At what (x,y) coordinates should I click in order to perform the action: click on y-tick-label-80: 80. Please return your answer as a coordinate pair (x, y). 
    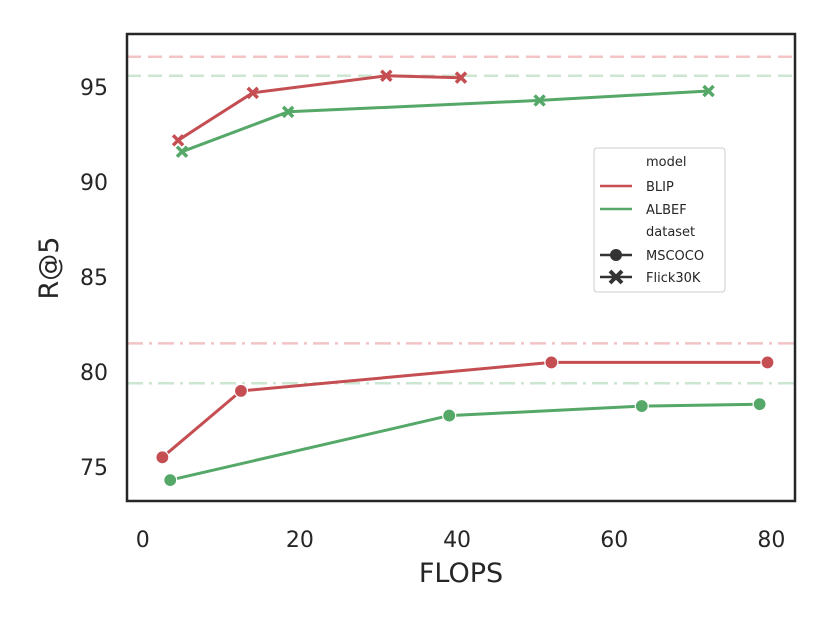
    Looking at the image, I should click on (94, 373).